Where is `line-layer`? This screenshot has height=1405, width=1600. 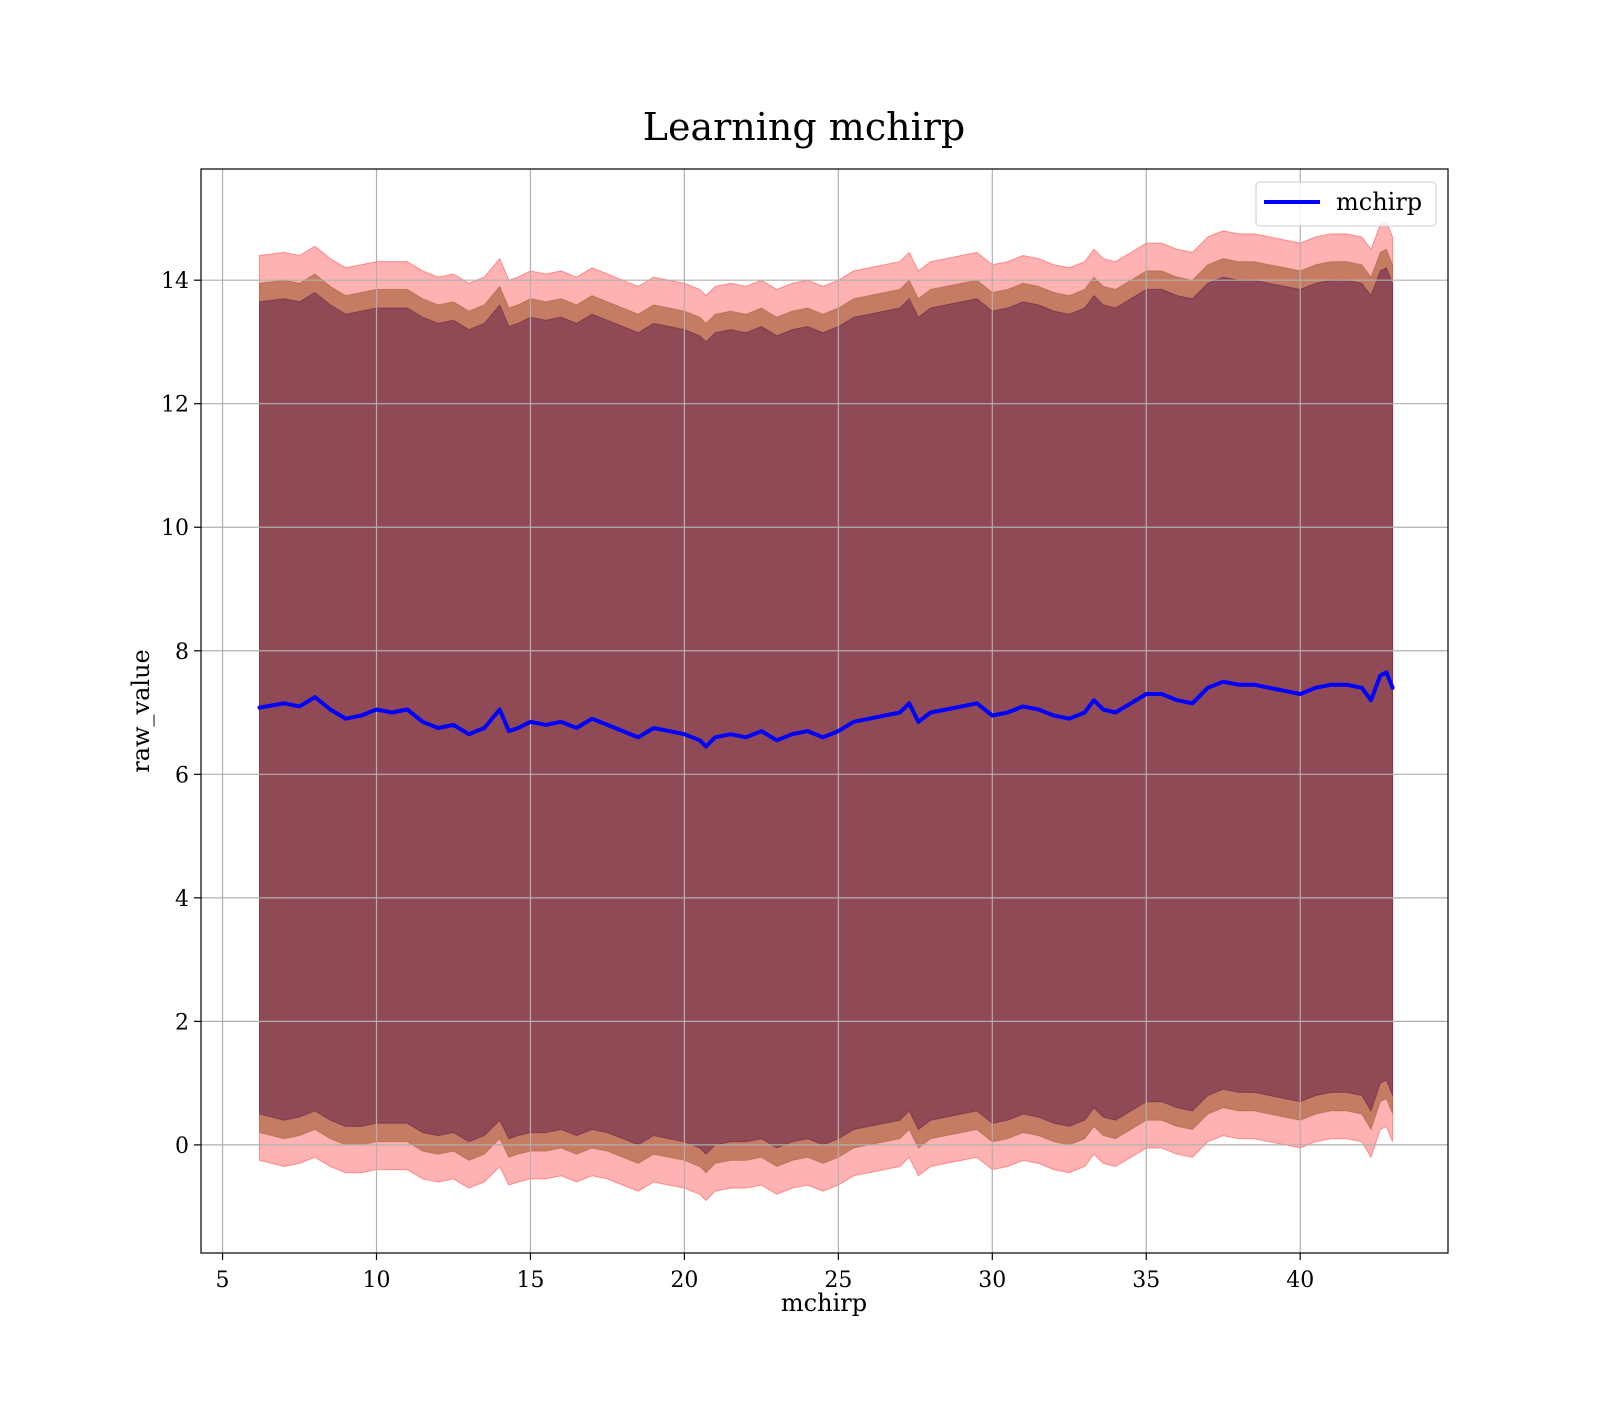
line-layer is located at coordinates (826, 709).